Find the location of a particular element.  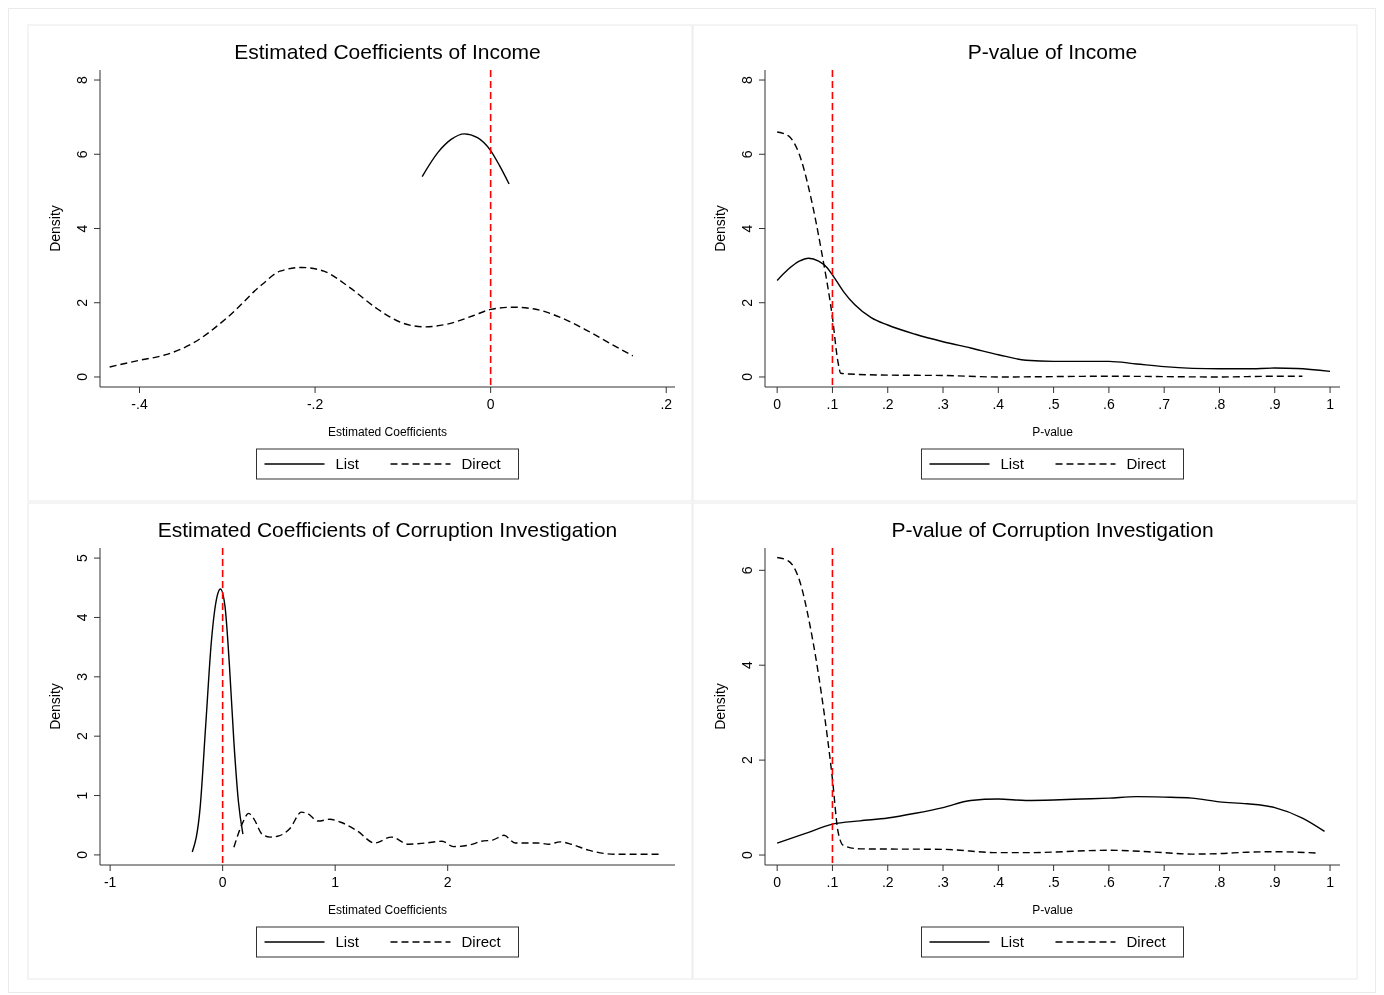

x-tick-label: -.2 is located at coordinates (315, 404).